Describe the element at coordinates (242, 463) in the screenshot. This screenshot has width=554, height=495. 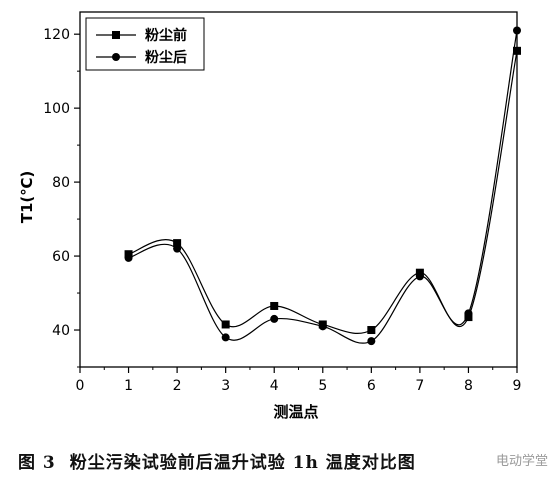
I see `figure-caption-text: 粉尘污染试验前后温升试验 1h 温度对比图` at that location.